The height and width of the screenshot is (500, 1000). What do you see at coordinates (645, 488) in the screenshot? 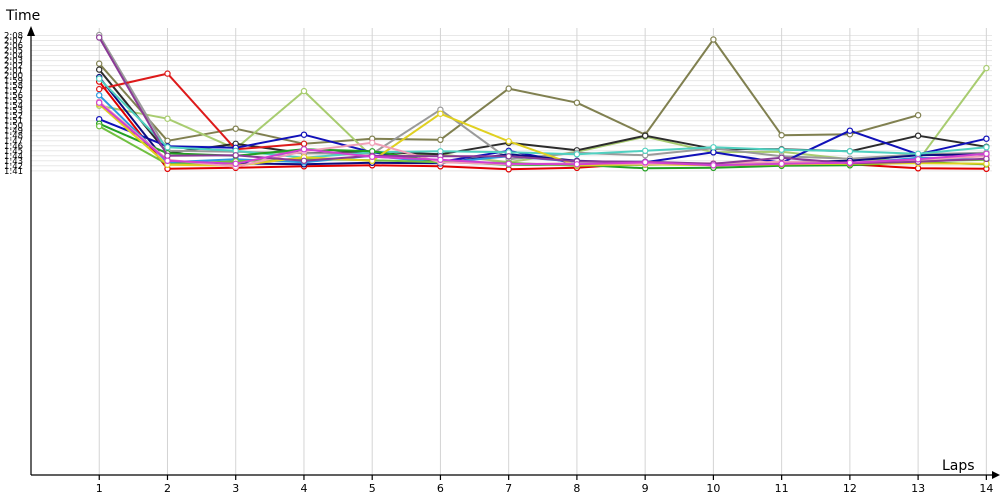
I see `x-tick-label: 9` at bounding box center [645, 488].